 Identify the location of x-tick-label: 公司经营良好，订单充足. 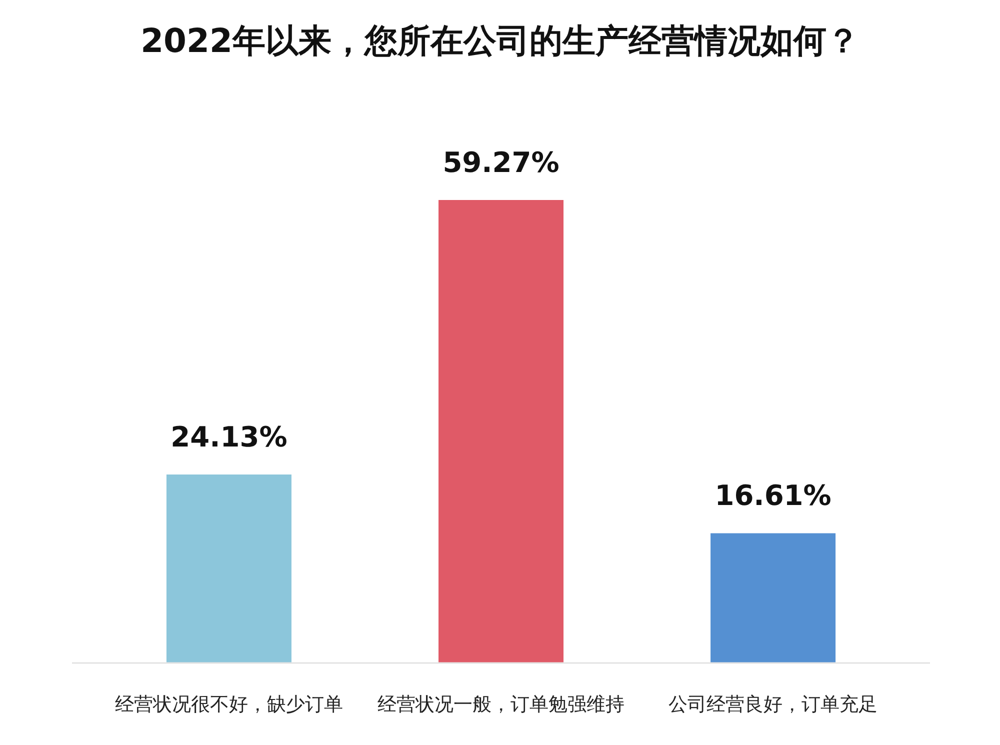
(773, 704).